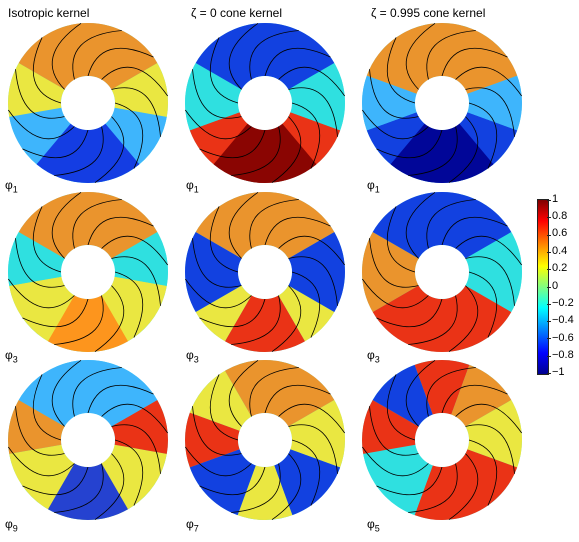 The width and height of the screenshot is (579, 542). I want to click on colorbar-tick-label: −0.6, so click(563, 338).